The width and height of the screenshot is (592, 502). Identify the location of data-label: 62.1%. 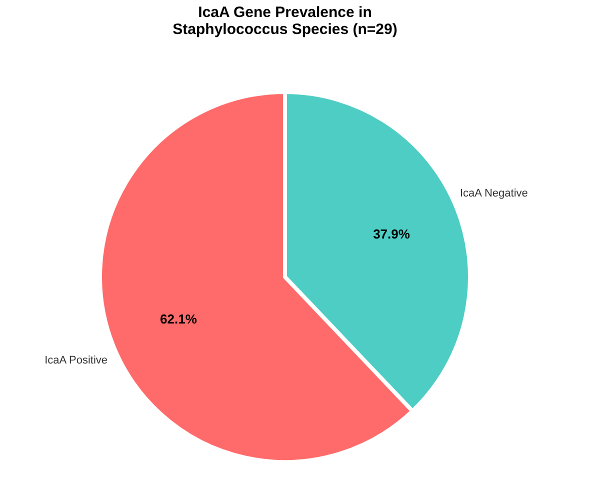
(179, 319).